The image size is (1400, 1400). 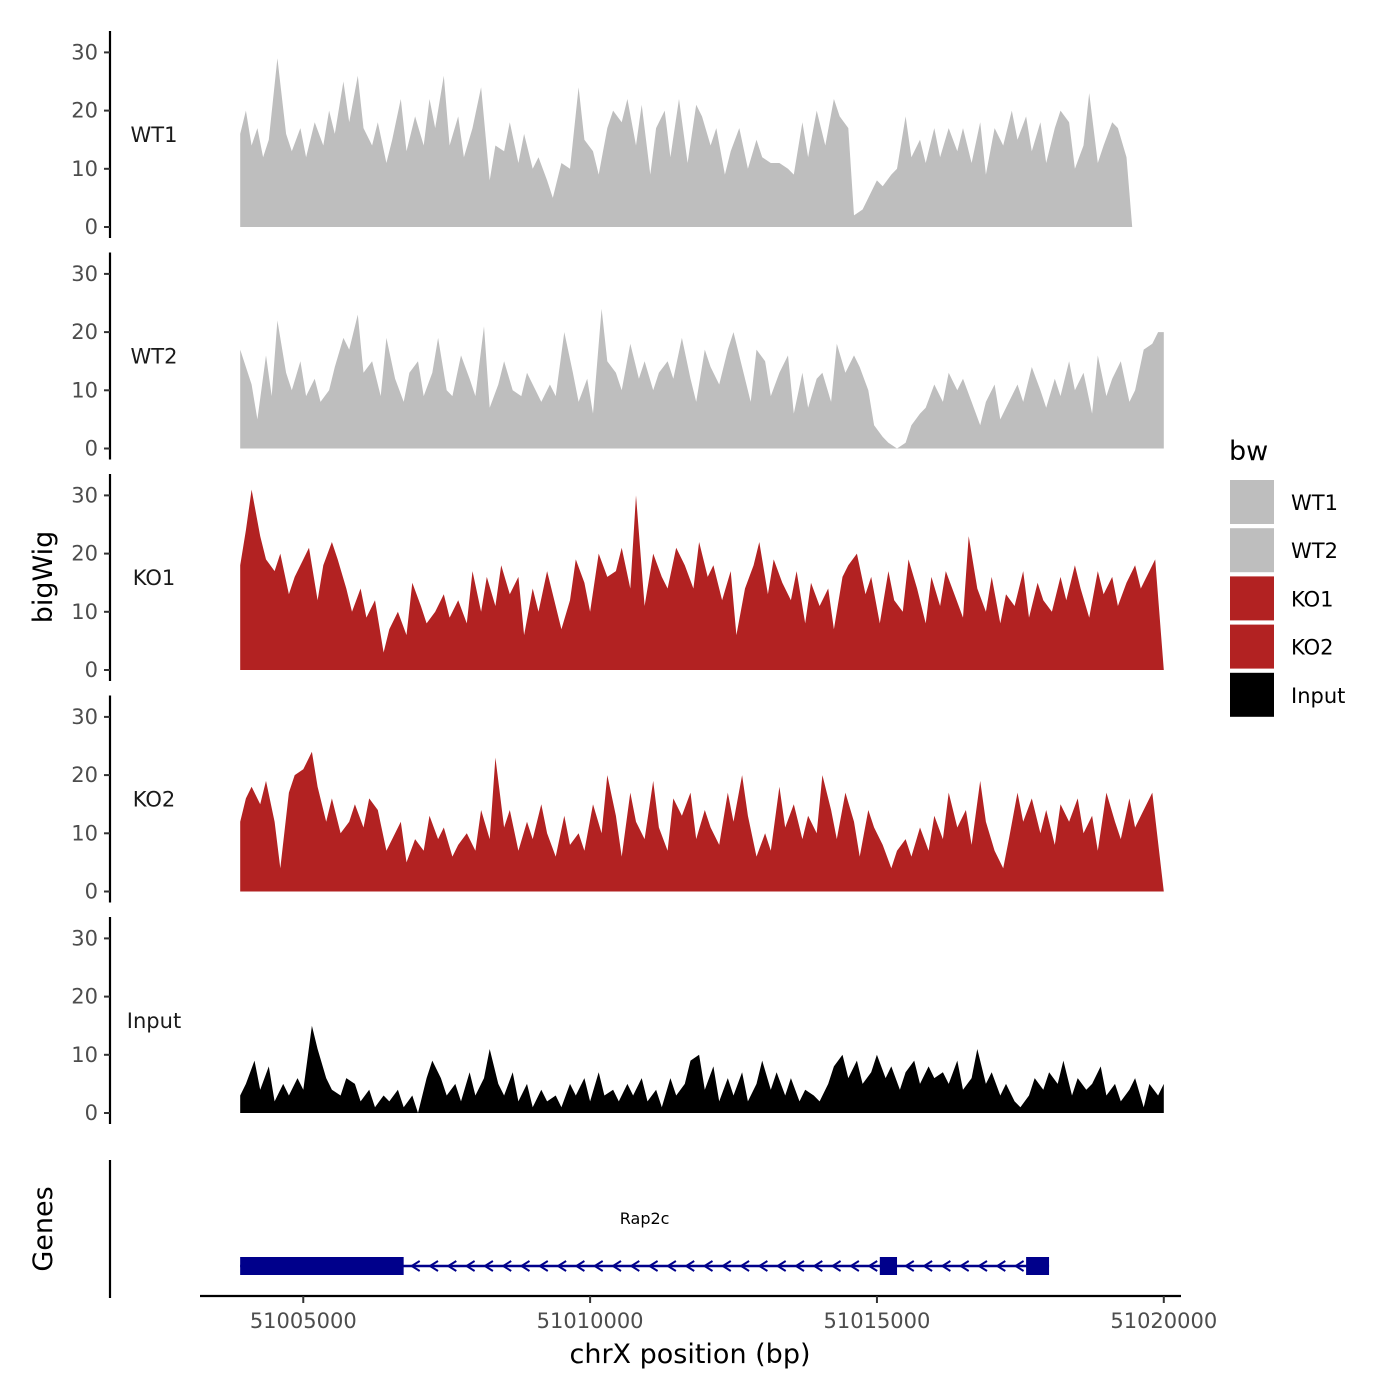 What do you see at coordinates (689, 1354) in the screenshot?
I see `x-axis-title: chrX position (bp)` at bounding box center [689, 1354].